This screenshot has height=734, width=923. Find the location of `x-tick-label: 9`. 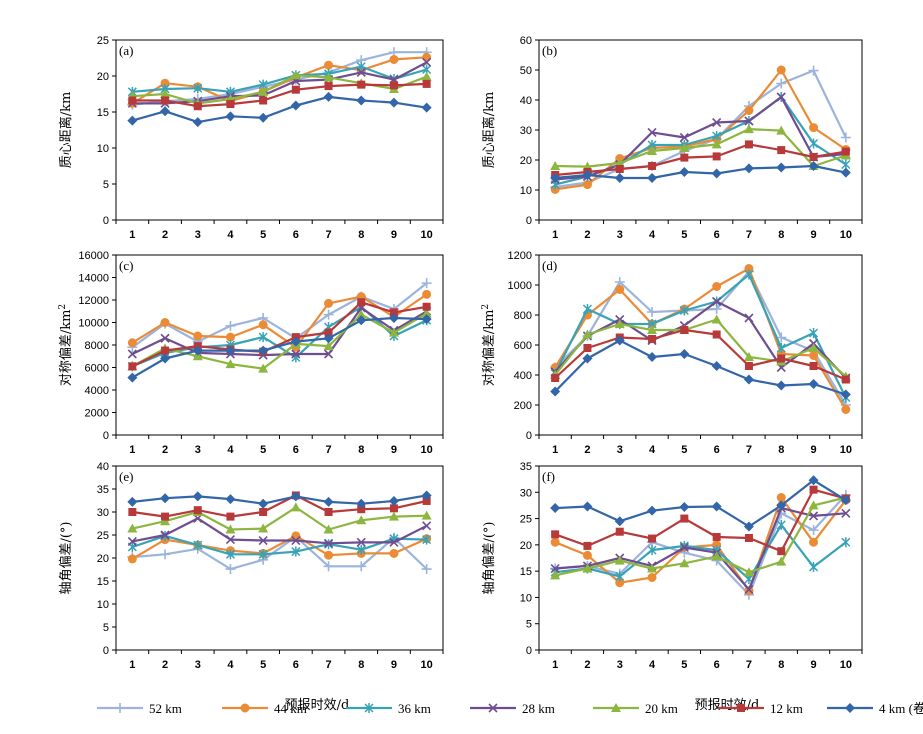

x-tick-label: 9 is located at coordinates (813, 450).